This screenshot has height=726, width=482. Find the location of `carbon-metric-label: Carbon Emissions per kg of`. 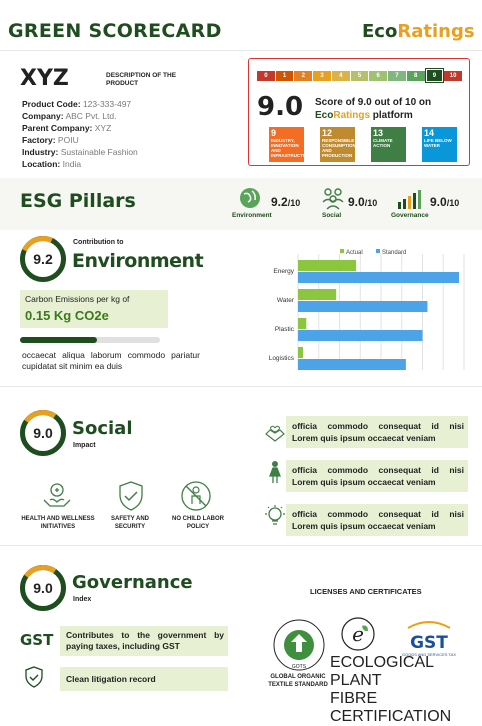

carbon-metric-label: Carbon Emissions per kg of is located at coordinates (77, 299).